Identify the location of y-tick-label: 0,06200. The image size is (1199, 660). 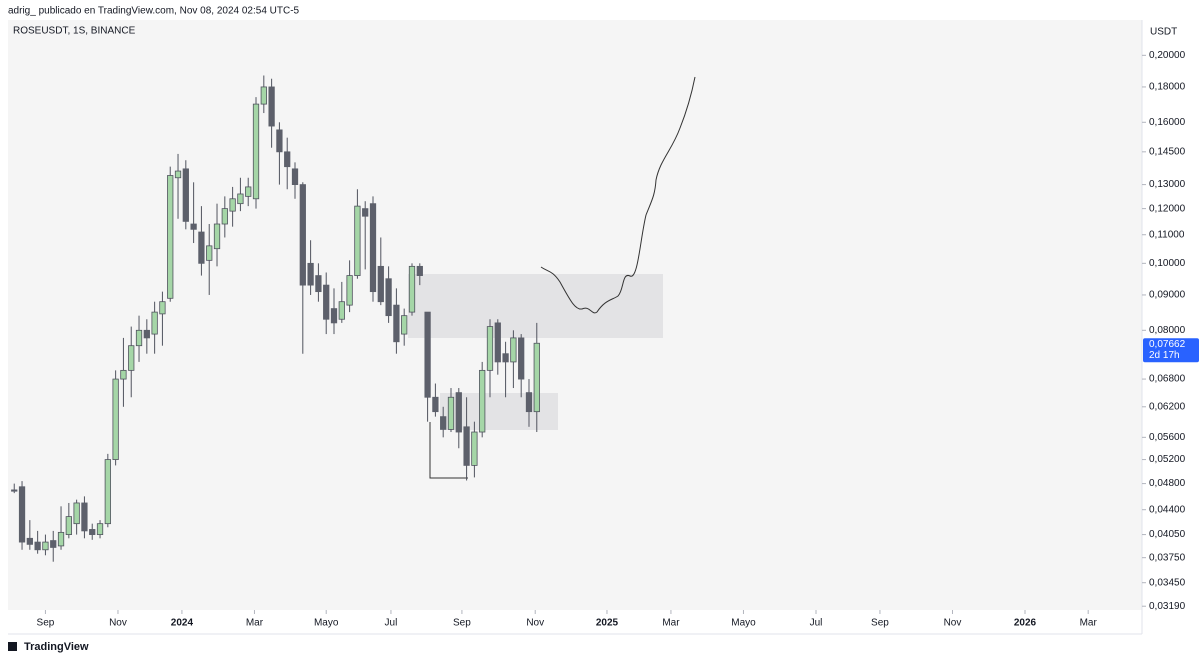
(1167, 406).